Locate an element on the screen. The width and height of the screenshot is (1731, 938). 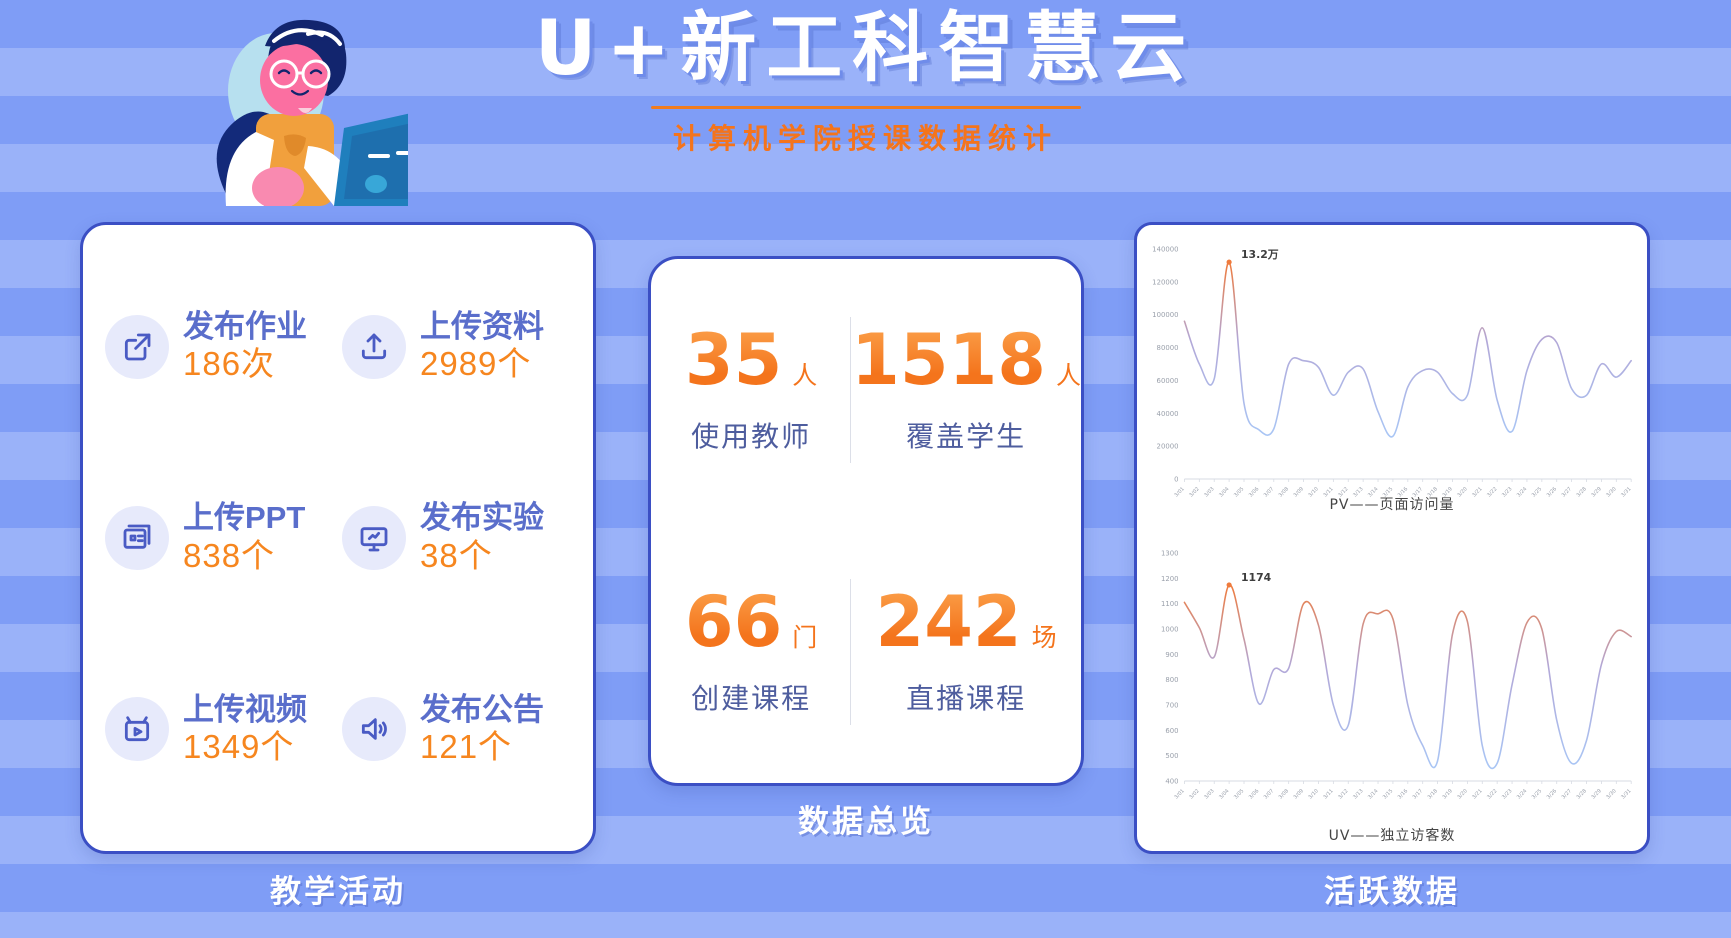
svg-text: 13.2万 is located at coordinates (1260, 254).